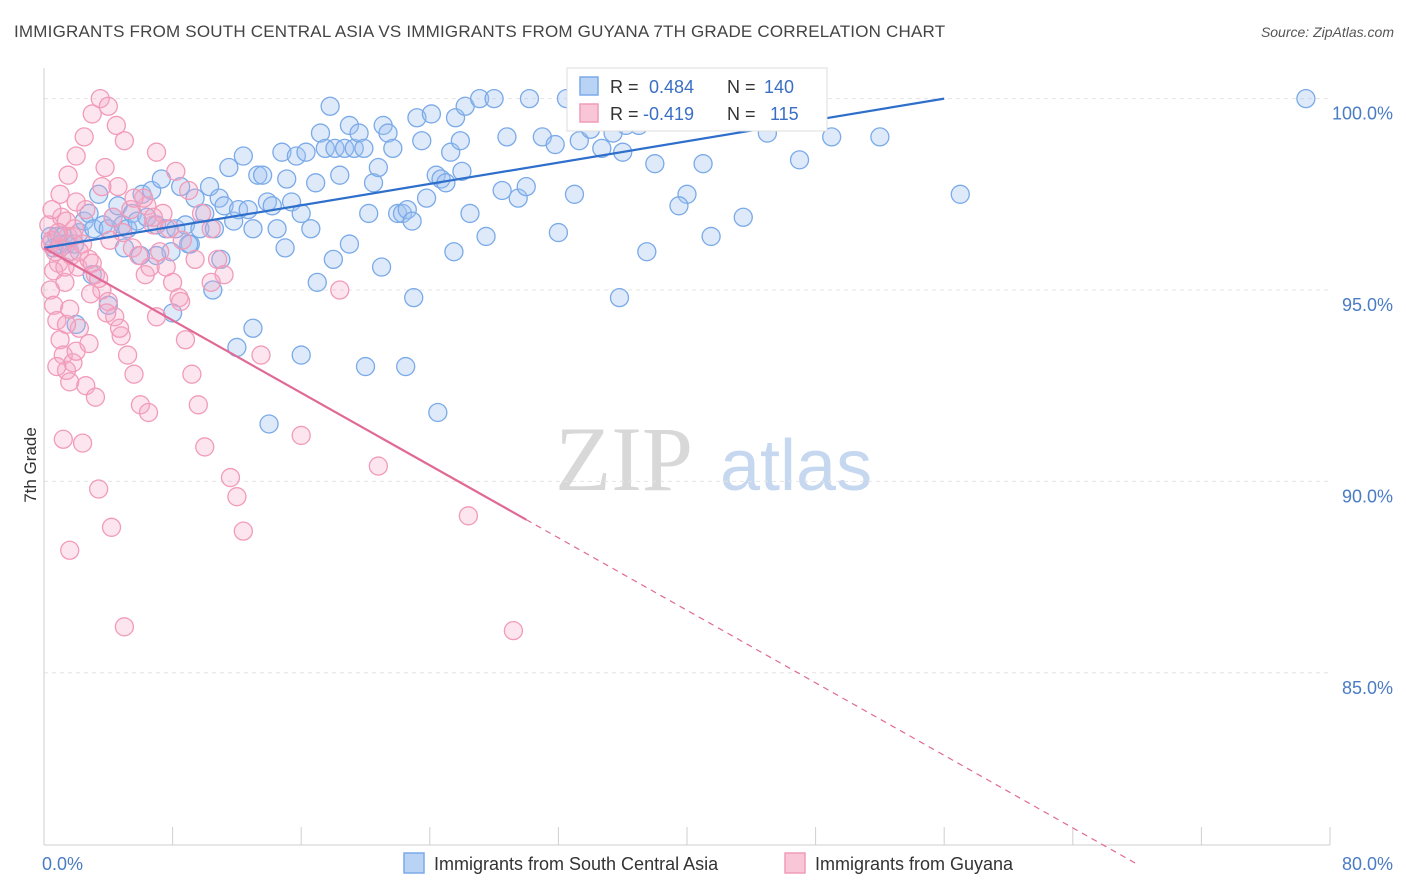  I want to click on legend-label-blue: Immigrants from South Central Asia, so click(576, 864).